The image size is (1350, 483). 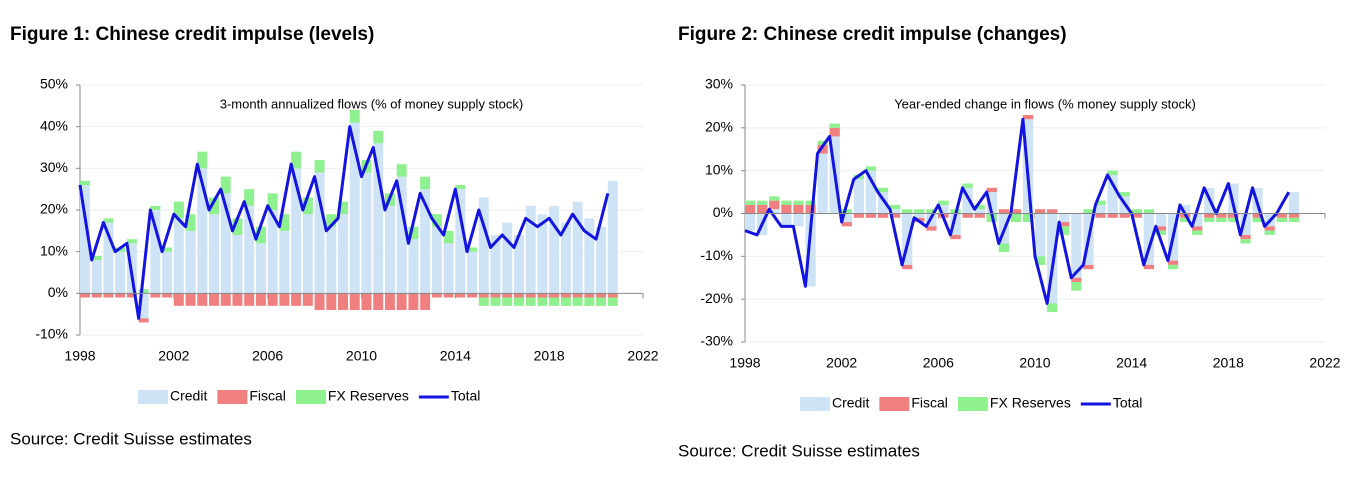 I want to click on x-tick-label: 2010, so click(x=361, y=356).